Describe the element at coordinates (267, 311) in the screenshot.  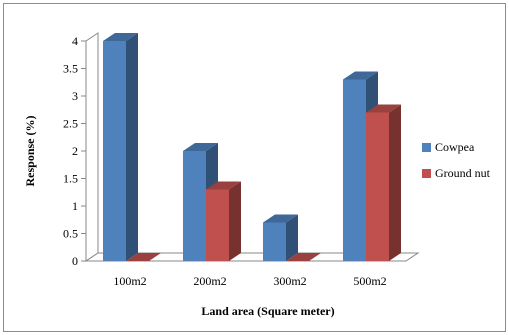
I see `x-axis-title: Land area (Square meter)` at that location.